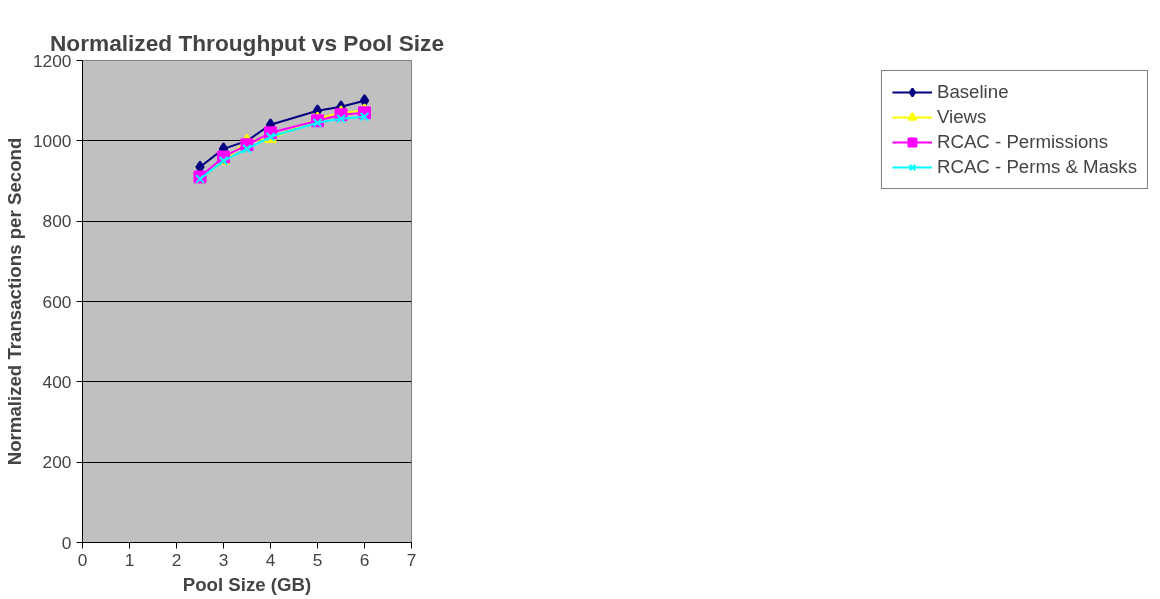  I want to click on x-axis-title: Pool Size (GB), so click(247, 584).